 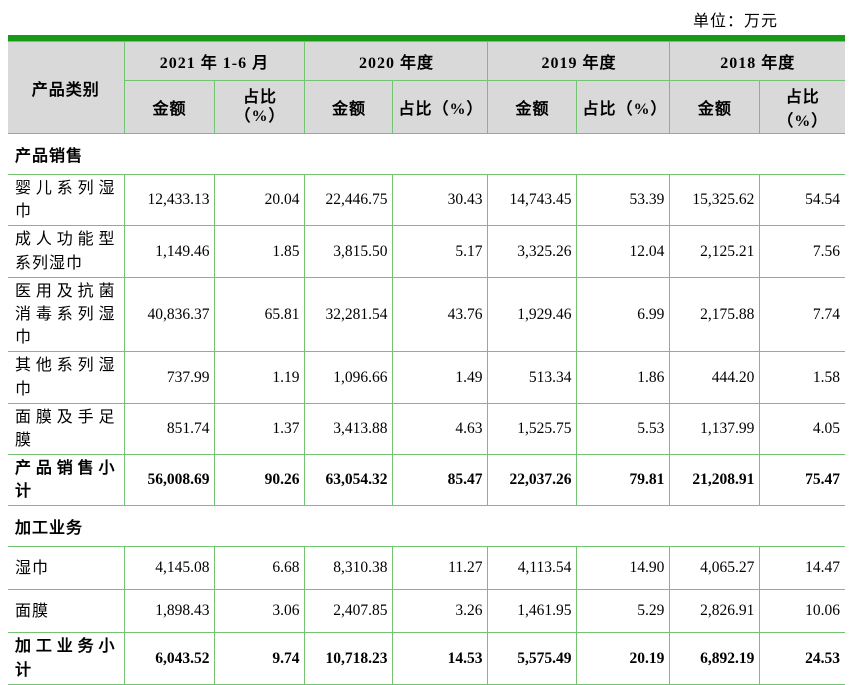 What do you see at coordinates (802, 429) in the screenshot?
I see `cell-ratio: 4.05` at bounding box center [802, 429].